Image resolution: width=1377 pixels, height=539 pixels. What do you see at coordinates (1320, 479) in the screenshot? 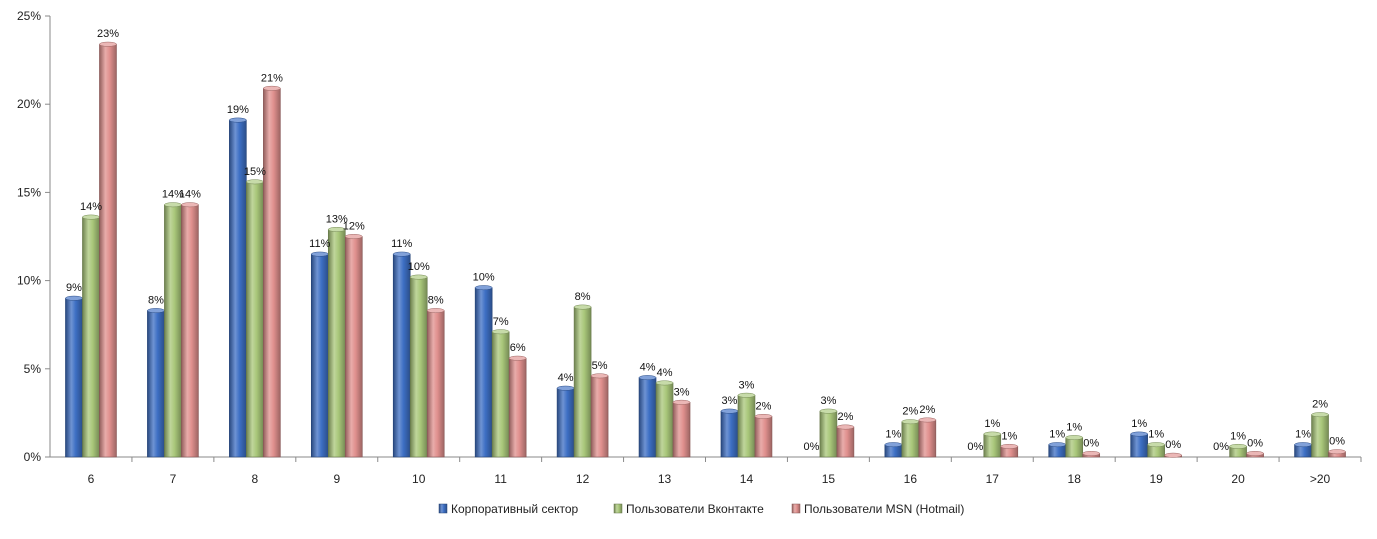
I see `x-tick-label: >20` at bounding box center [1320, 479].